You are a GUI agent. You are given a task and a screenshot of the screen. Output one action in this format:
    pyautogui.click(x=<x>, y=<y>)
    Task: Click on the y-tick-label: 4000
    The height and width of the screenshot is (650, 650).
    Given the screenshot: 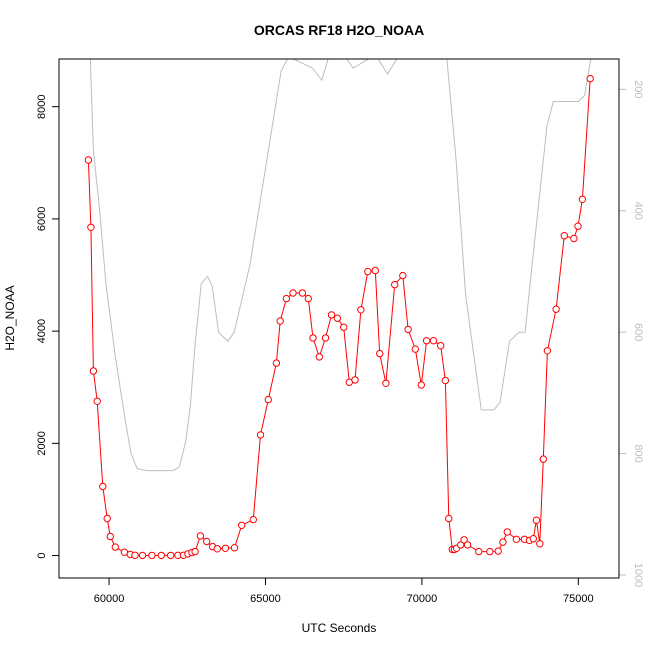 What is the action you would take?
    pyautogui.click(x=42, y=331)
    